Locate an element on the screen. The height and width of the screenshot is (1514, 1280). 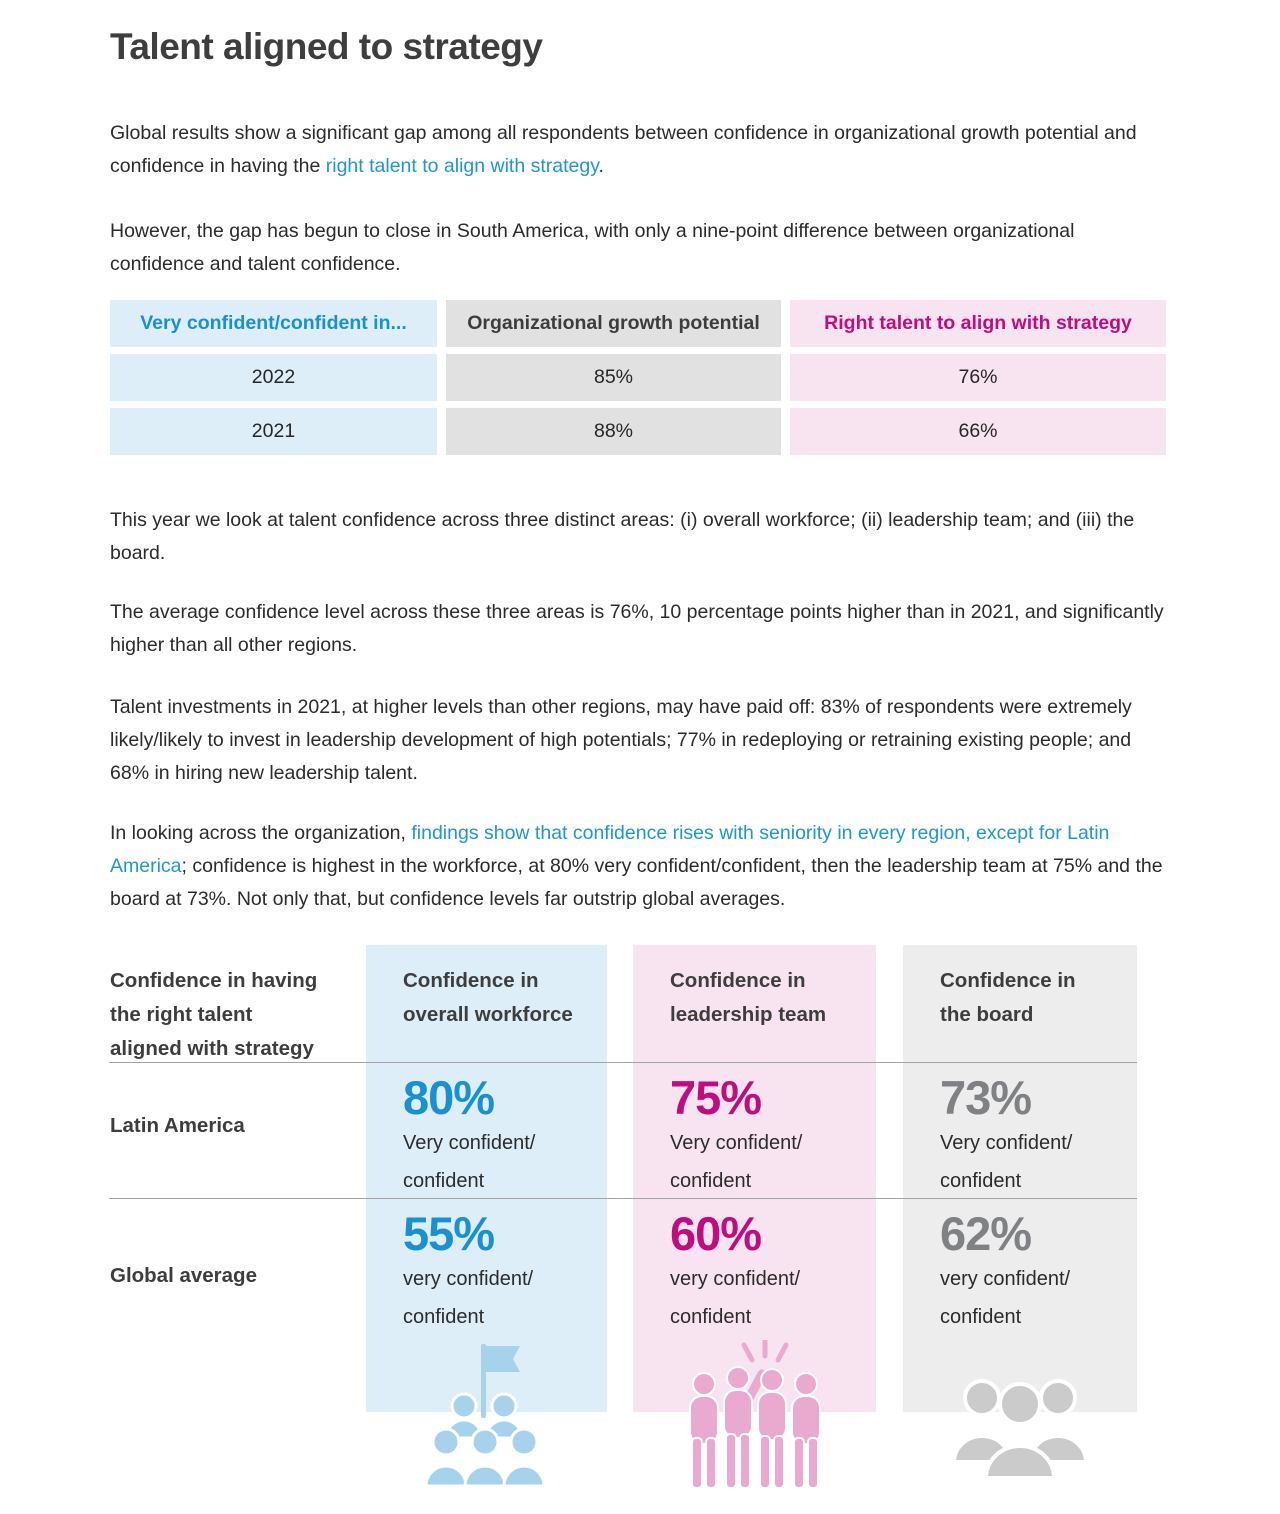
summary-cell-growth-2022: 85% is located at coordinates (613, 377).